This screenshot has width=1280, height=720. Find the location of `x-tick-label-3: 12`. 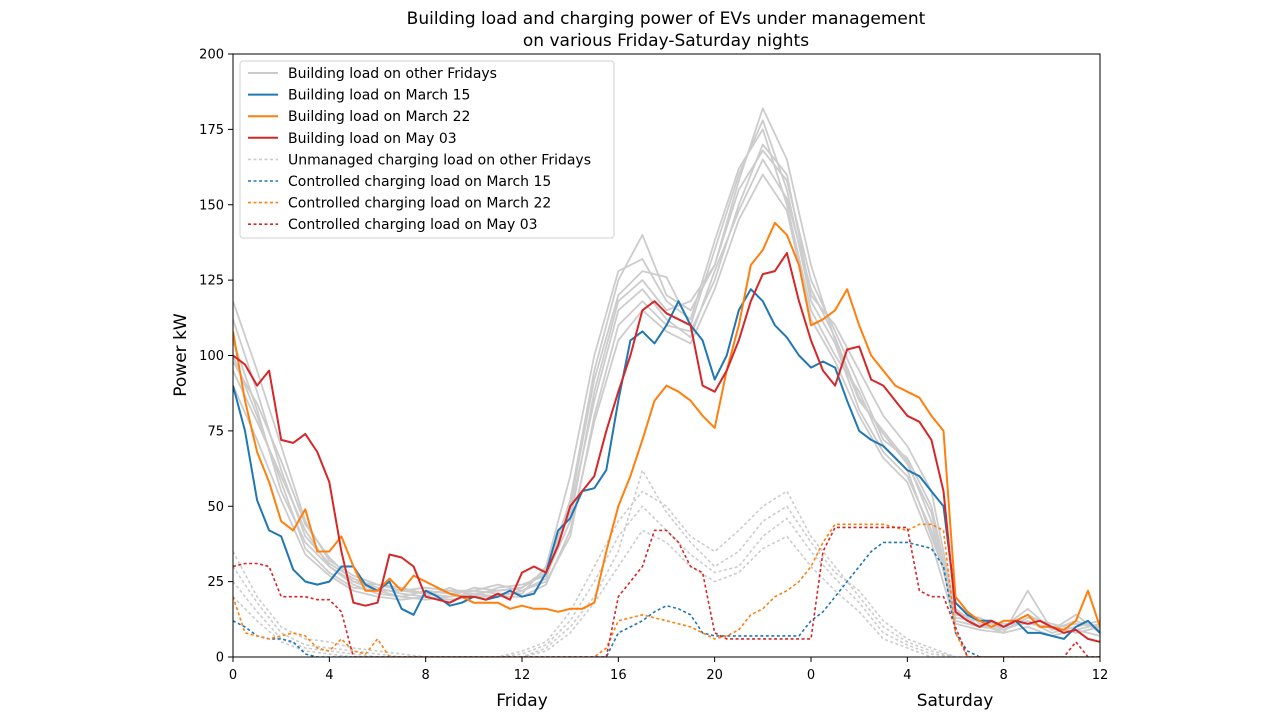

x-tick-label-3: 12 is located at coordinates (522, 675).